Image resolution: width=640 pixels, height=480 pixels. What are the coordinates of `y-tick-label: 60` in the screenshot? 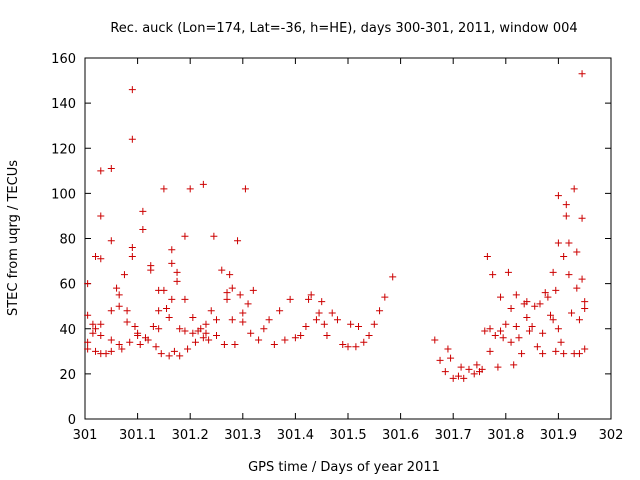 It's located at (67, 285).